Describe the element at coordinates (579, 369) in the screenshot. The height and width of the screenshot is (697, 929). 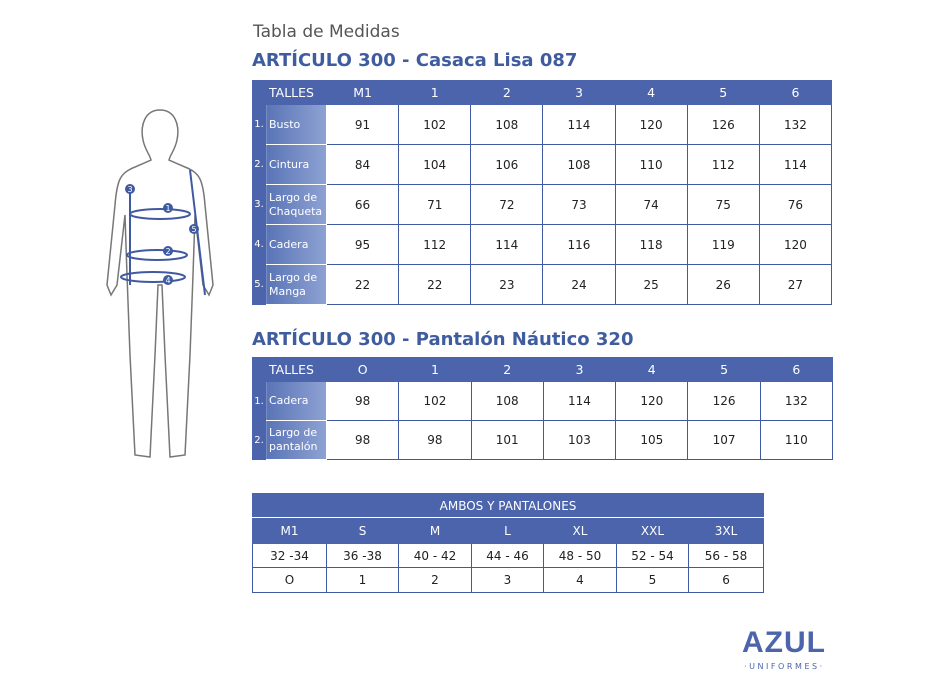
I see `size-header: 3` at that location.